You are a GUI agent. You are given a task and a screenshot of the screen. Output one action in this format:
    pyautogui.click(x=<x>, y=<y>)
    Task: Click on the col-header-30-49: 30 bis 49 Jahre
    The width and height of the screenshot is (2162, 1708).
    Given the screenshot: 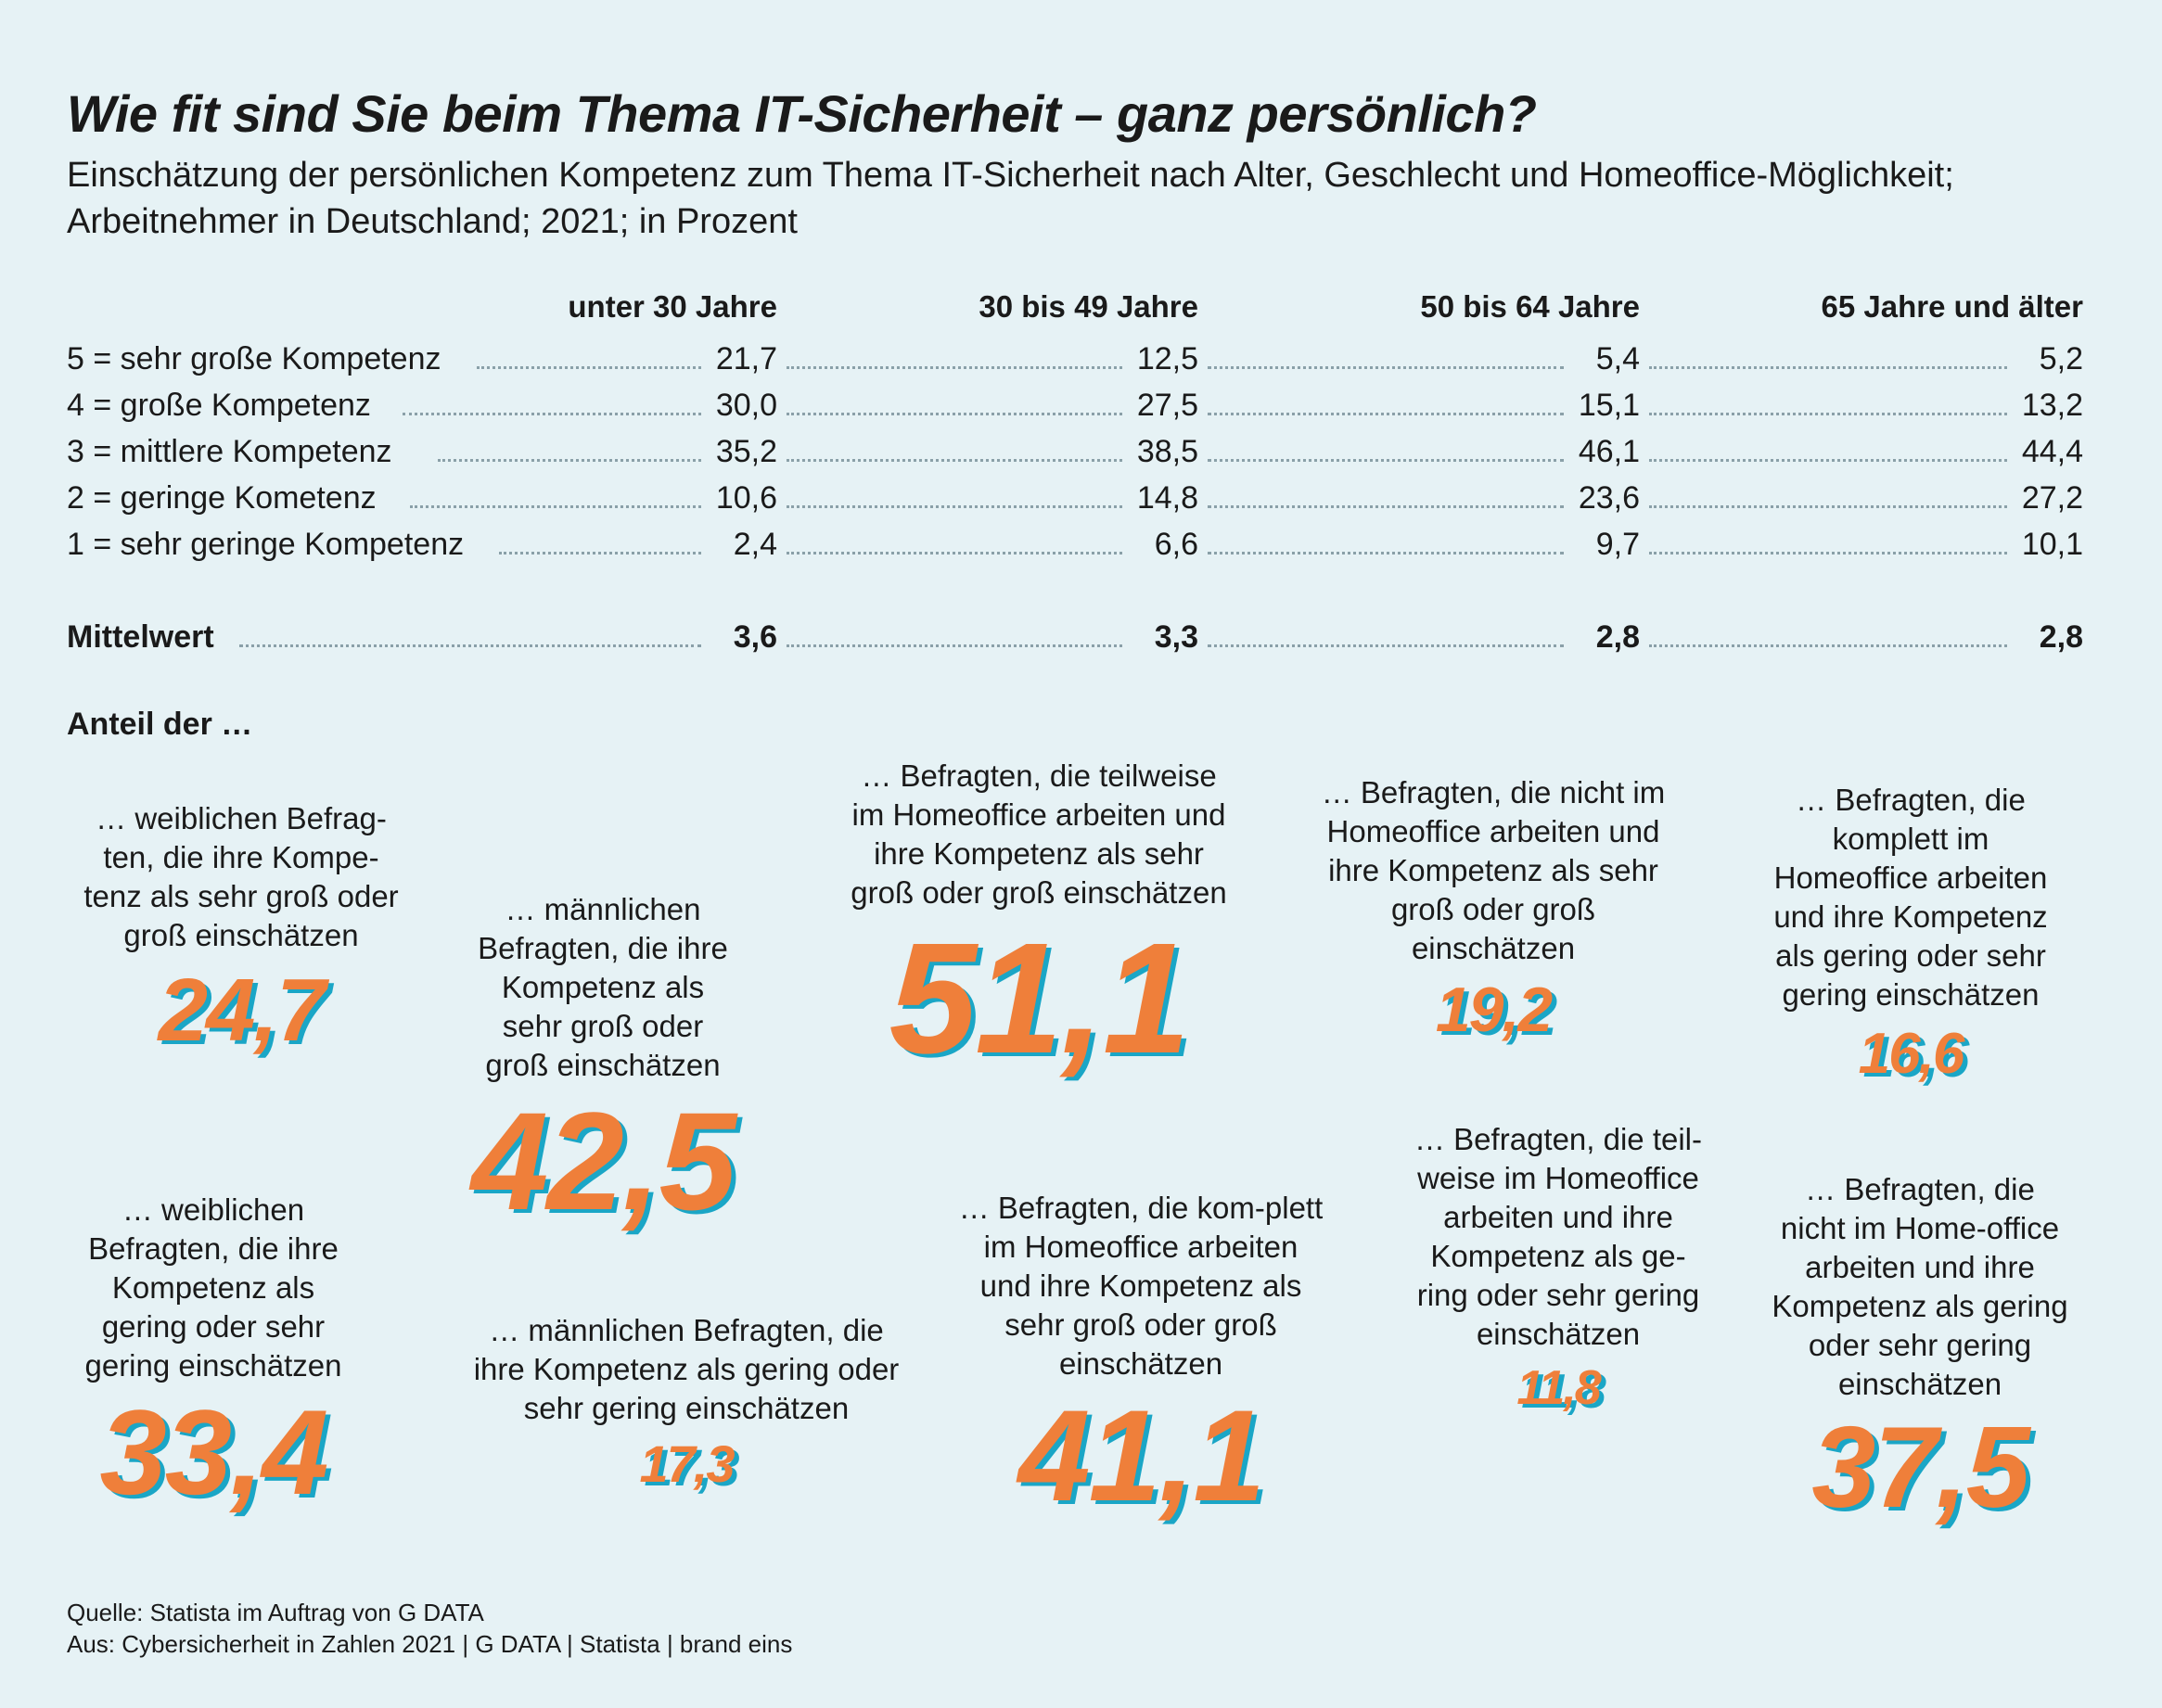 What is the action you would take?
    pyautogui.click(x=1088, y=306)
    